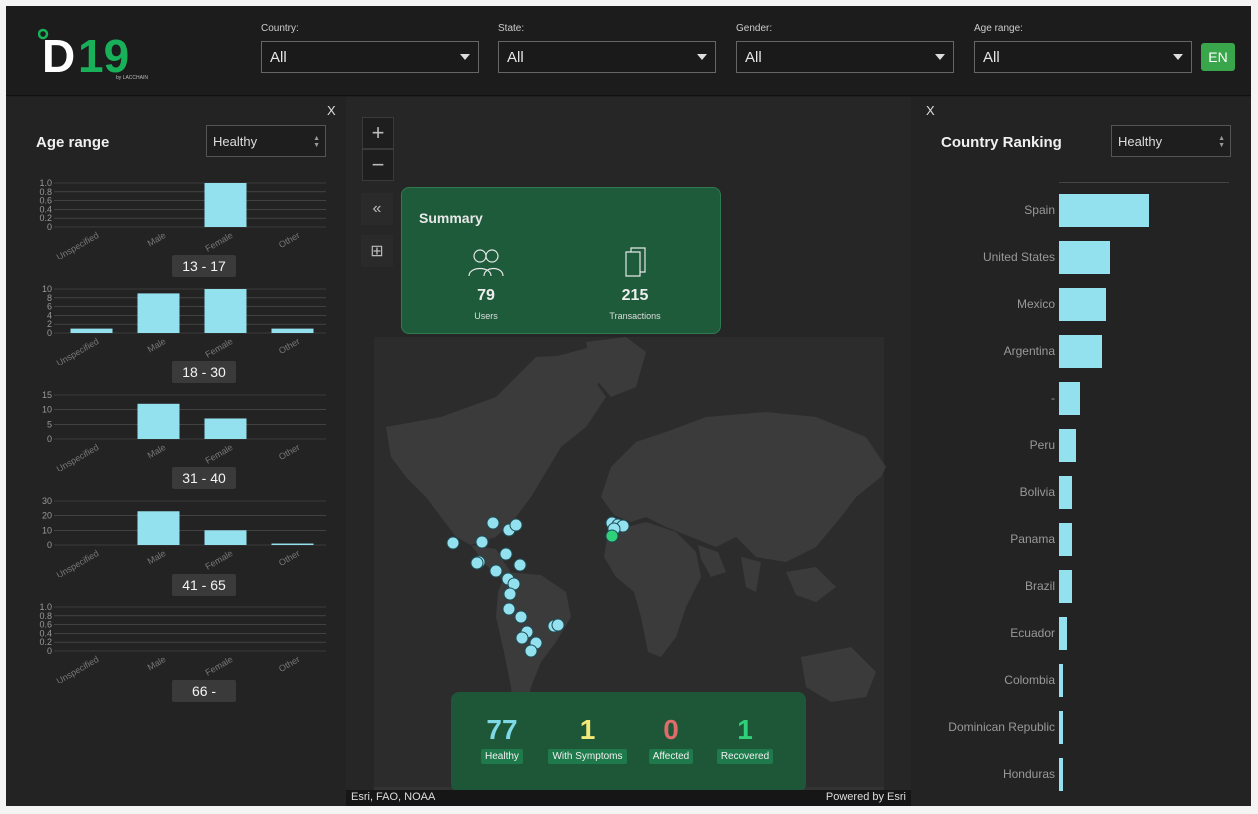 Image resolution: width=1258 pixels, height=814 pixels. What do you see at coordinates (1081, 492) in the screenshot?
I see `ranking-row: Bolivia` at bounding box center [1081, 492].